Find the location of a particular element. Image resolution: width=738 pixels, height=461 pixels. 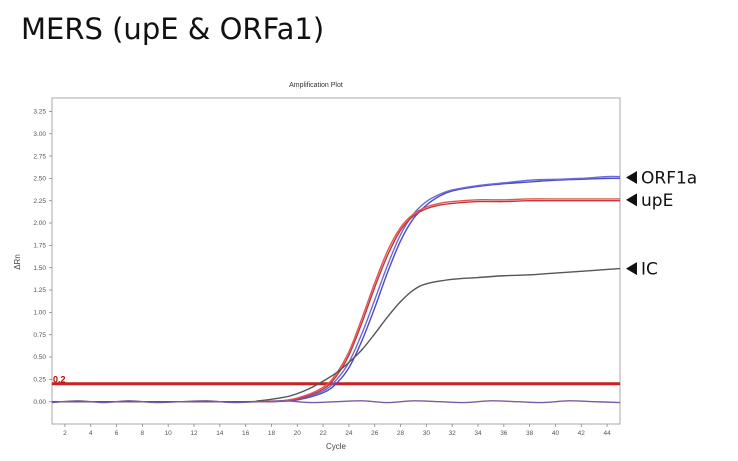

x-tick-label: 18 is located at coordinates (272, 433).